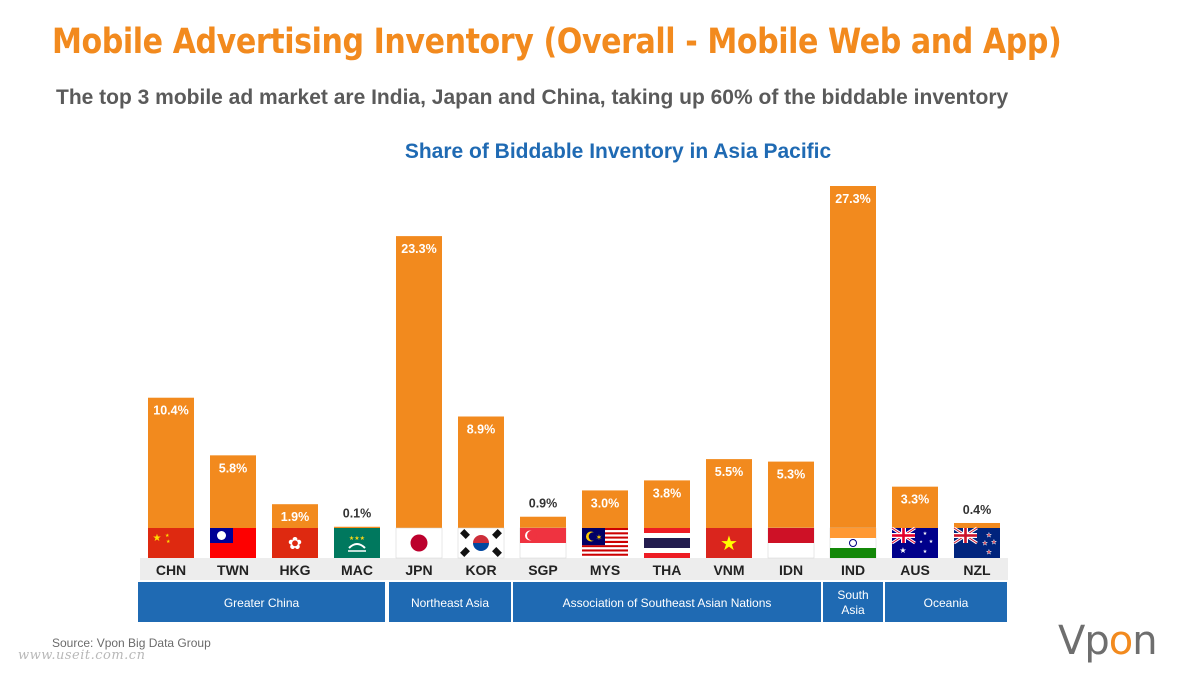  What do you see at coordinates (977, 510) in the screenshot?
I see `value-label-nzl: 0.4%` at bounding box center [977, 510].